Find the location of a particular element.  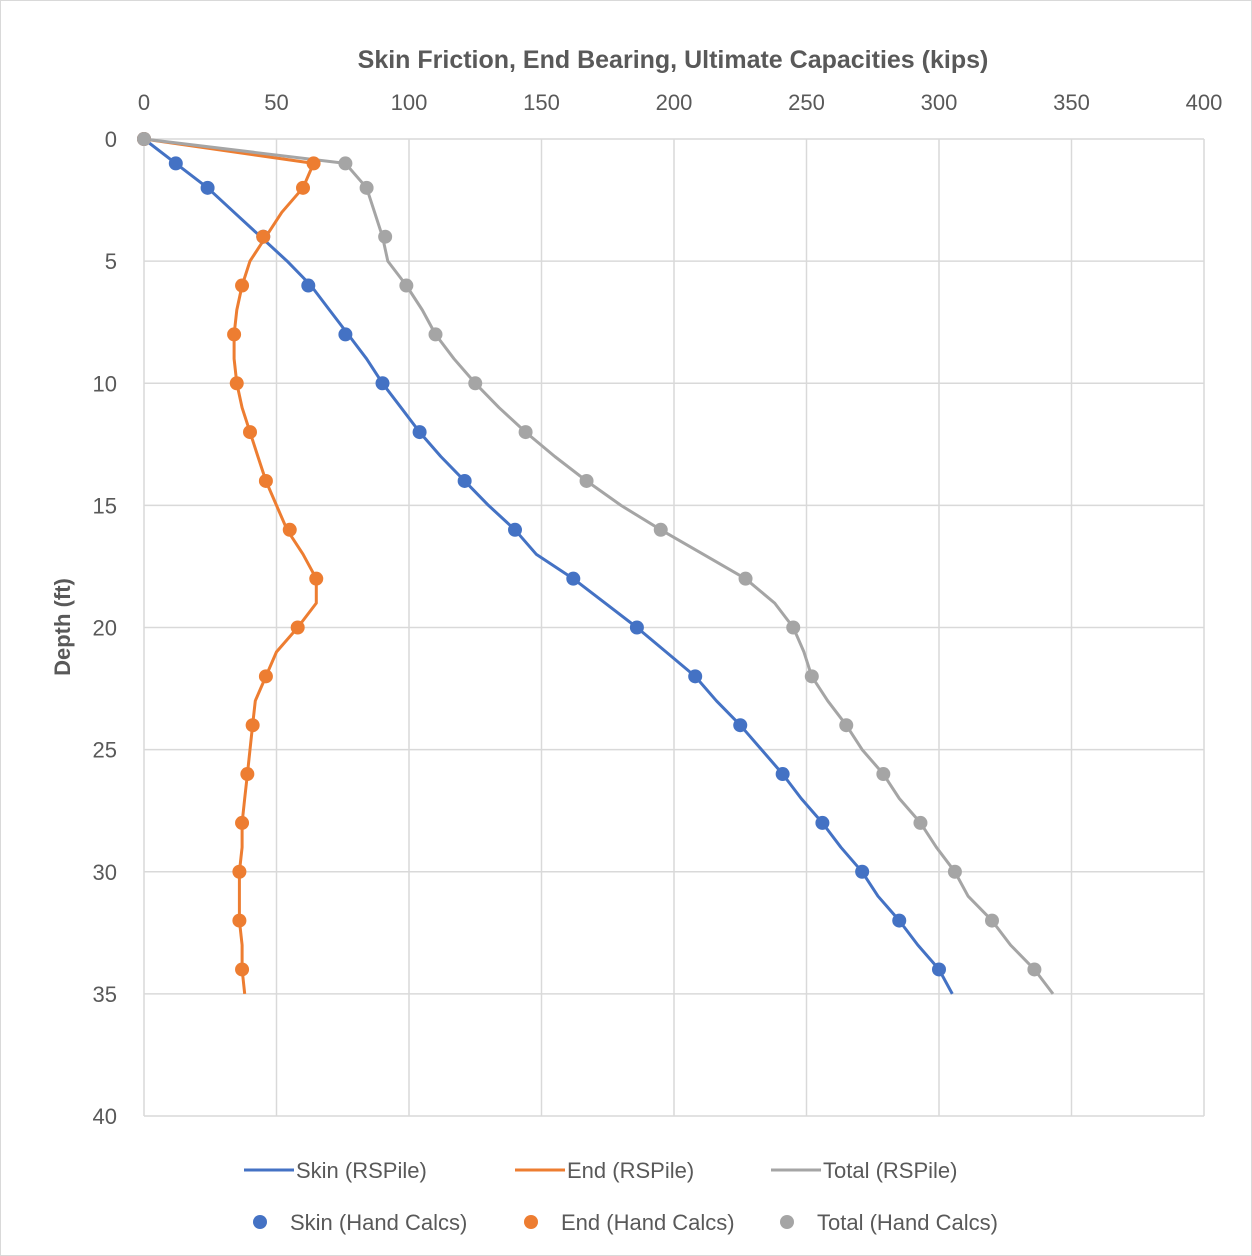

legend-label-skin-rspile: Skin (RSPile) is located at coordinates (361, 1170).